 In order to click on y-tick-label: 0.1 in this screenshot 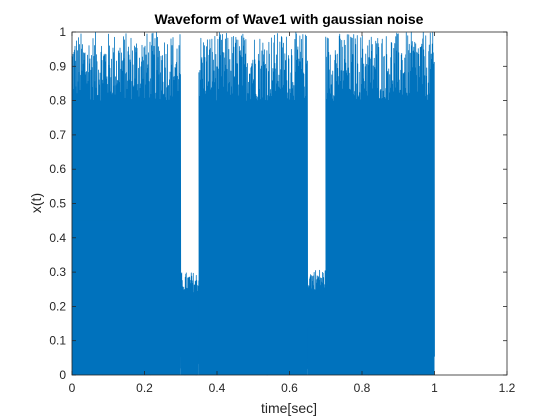, I will do `click(57, 341)`.